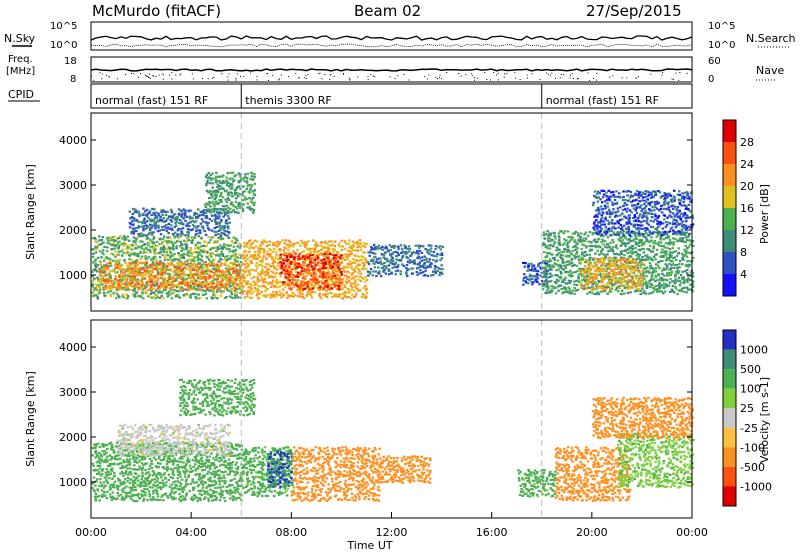 The width and height of the screenshot is (800, 554). What do you see at coordinates (721, 26) in the screenshot?
I see `search-tick-high: 10^5` at bounding box center [721, 26].